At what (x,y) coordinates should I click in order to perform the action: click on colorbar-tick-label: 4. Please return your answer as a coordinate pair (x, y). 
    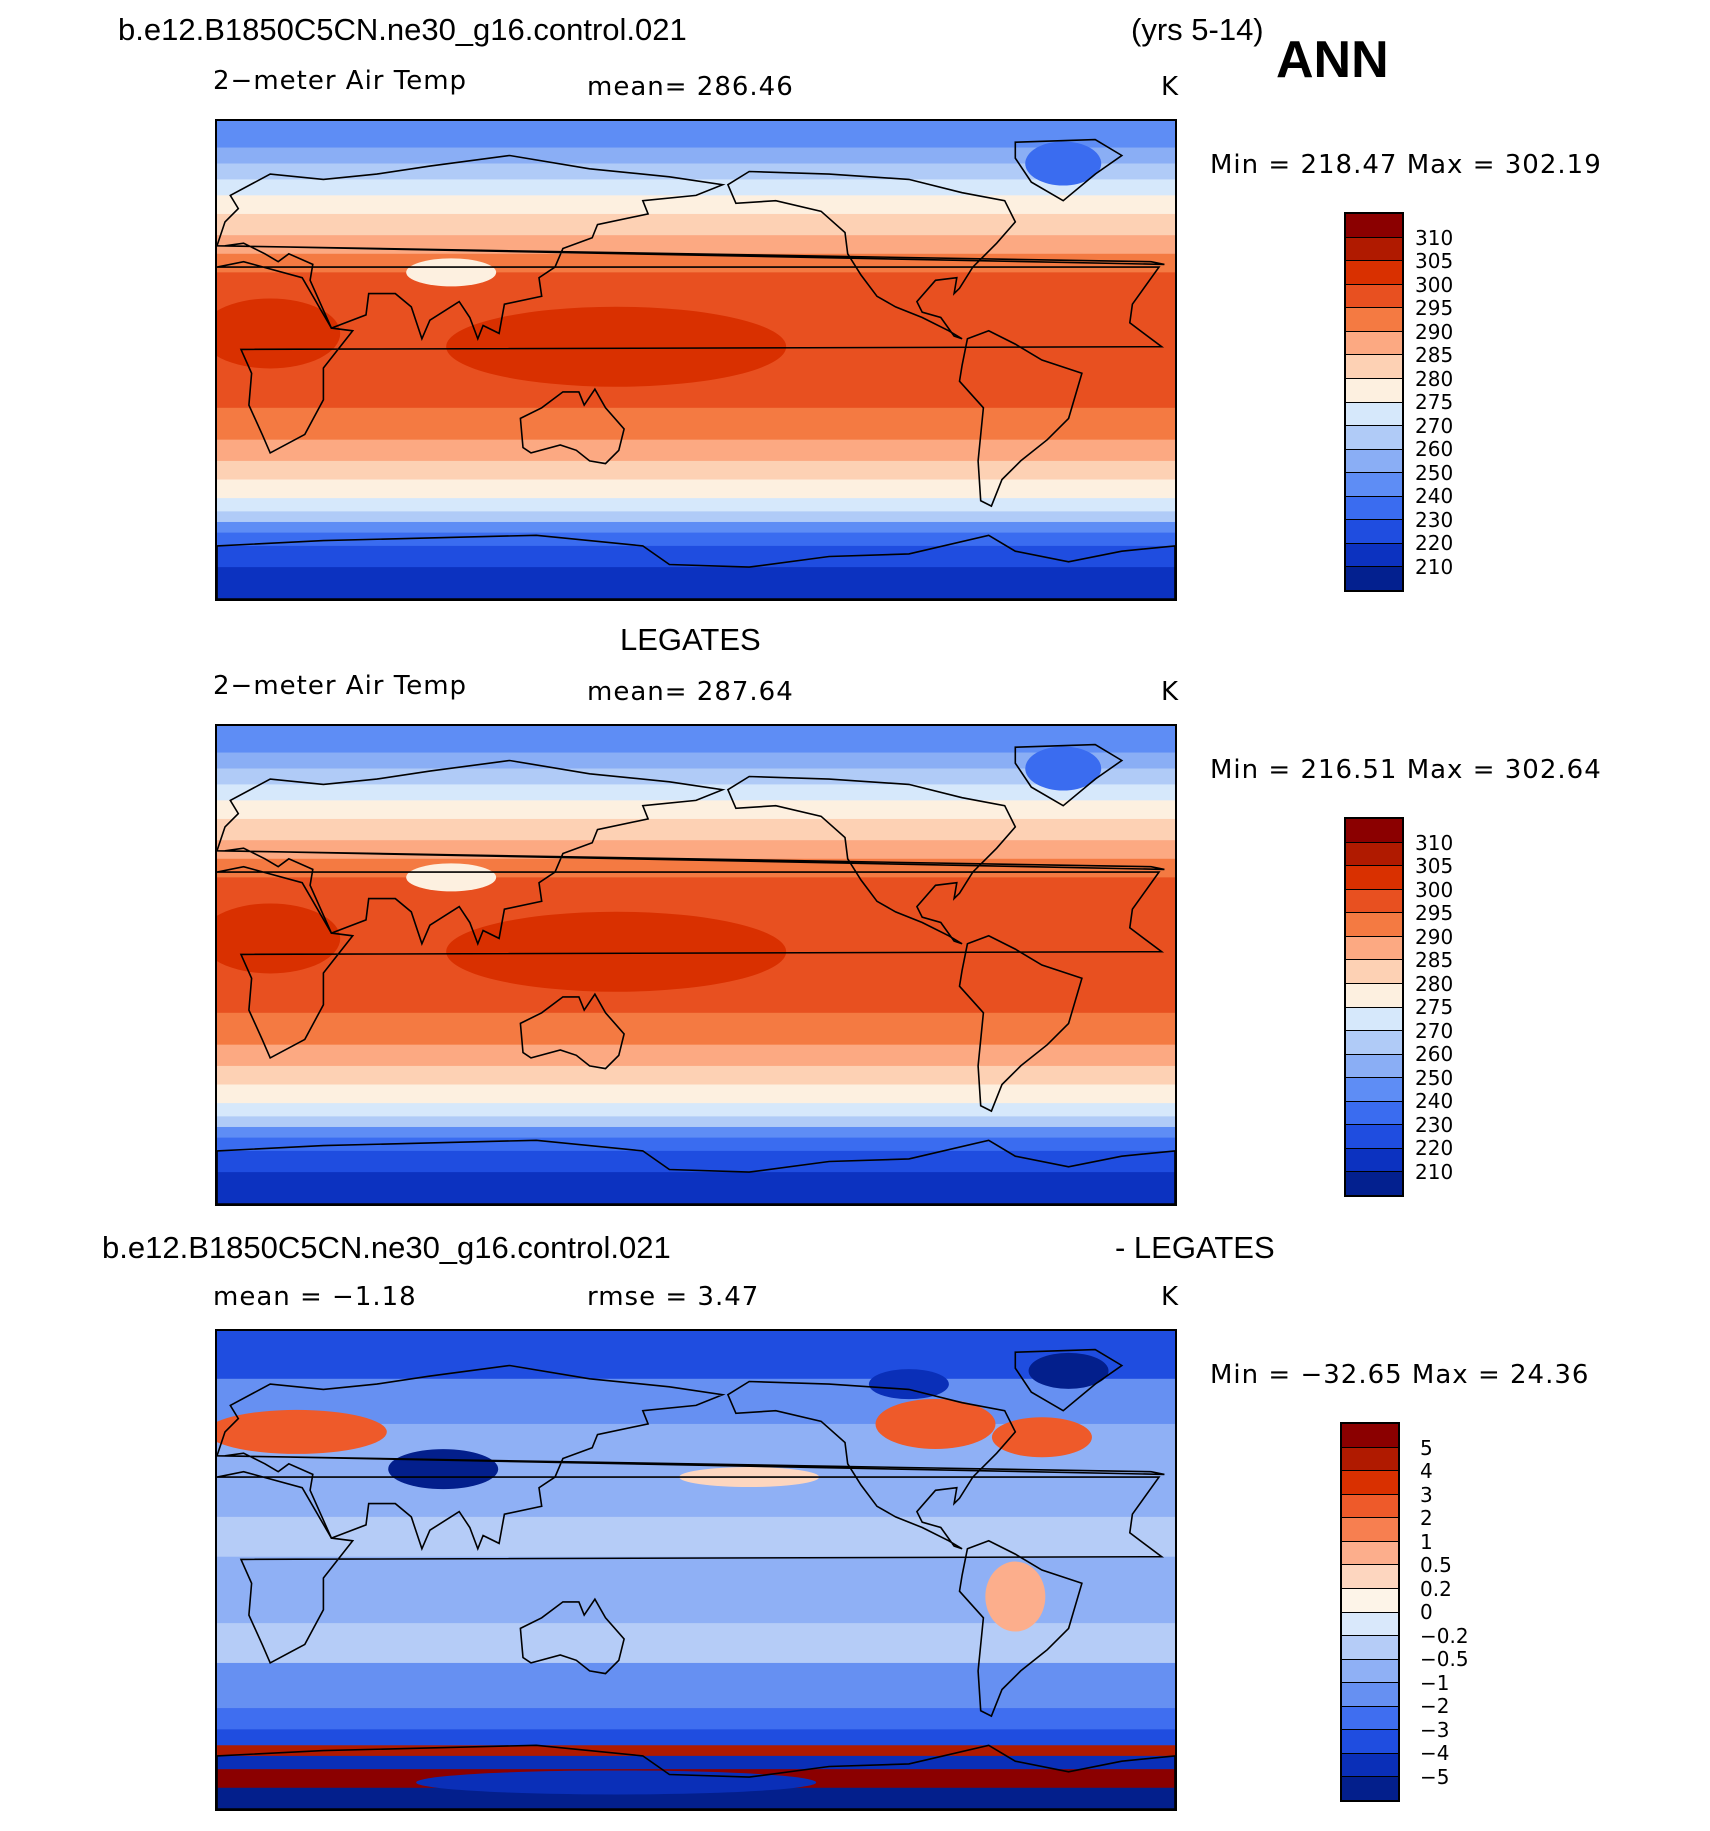
    Looking at the image, I should click on (1426, 1471).